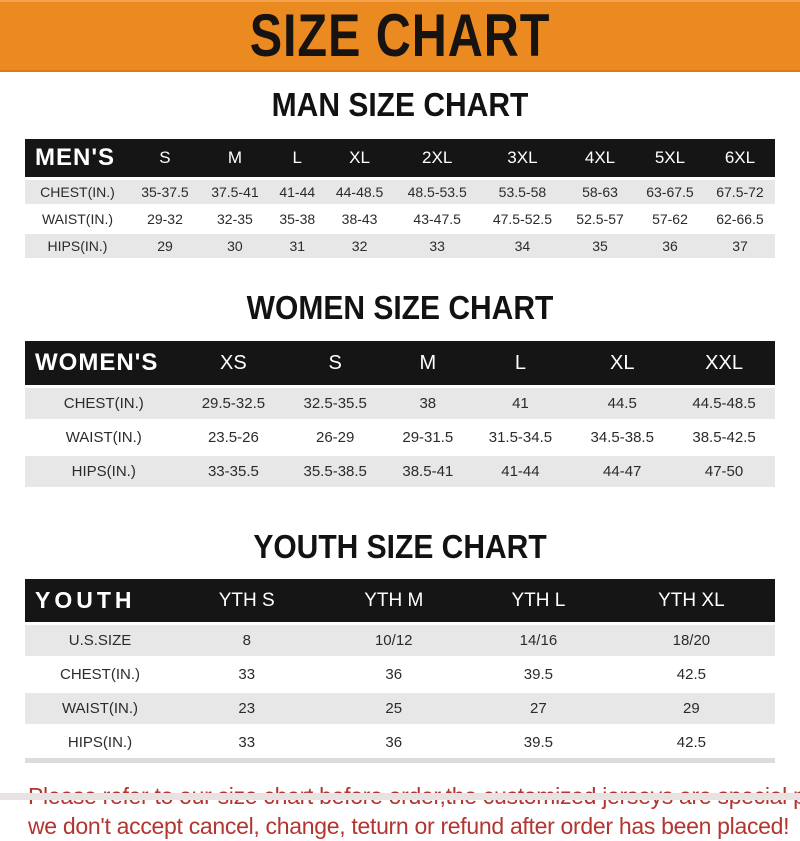 The height and width of the screenshot is (841, 800). I want to click on size-column-header: L, so click(520, 362).